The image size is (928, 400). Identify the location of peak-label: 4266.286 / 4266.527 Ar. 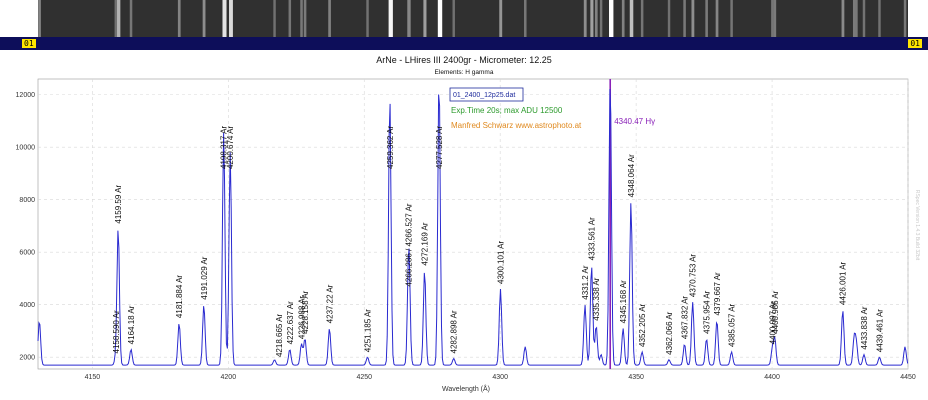
(409, 245).